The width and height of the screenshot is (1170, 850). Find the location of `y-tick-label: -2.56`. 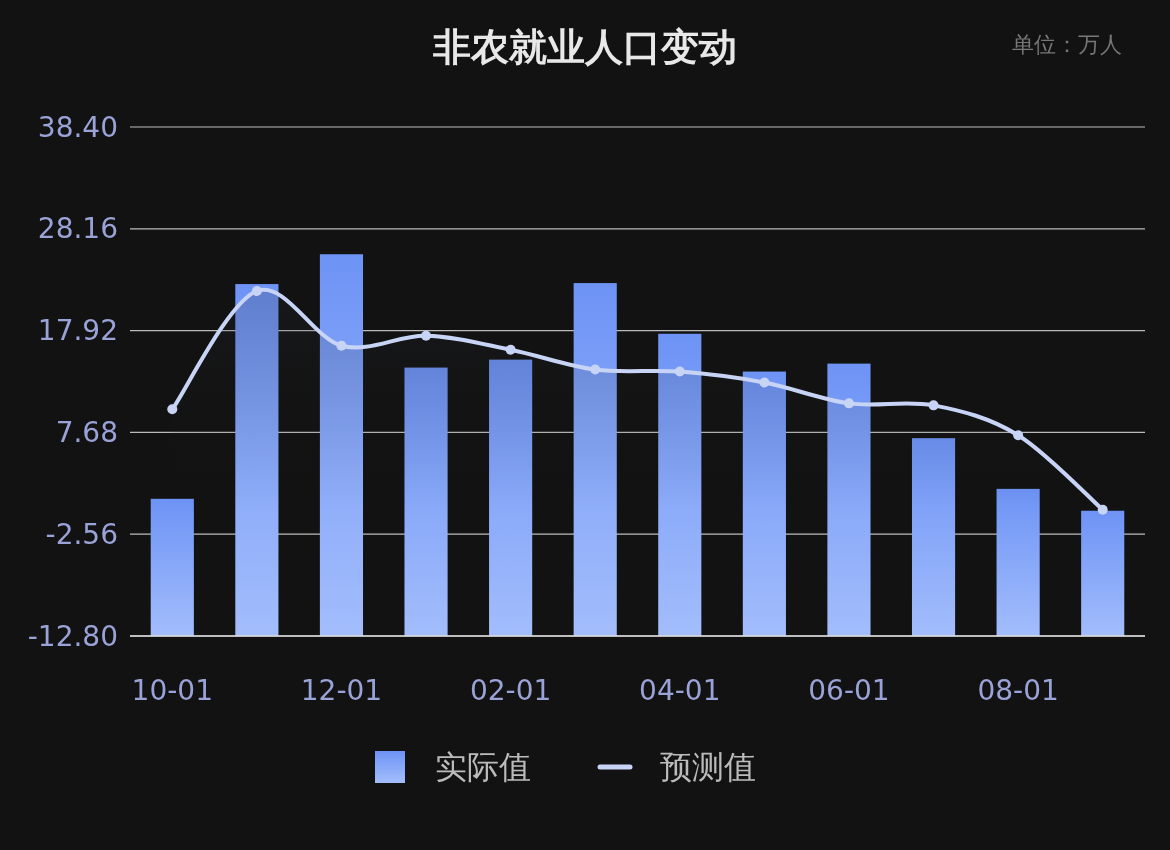

y-tick-label: -2.56 is located at coordinates (81, 534).